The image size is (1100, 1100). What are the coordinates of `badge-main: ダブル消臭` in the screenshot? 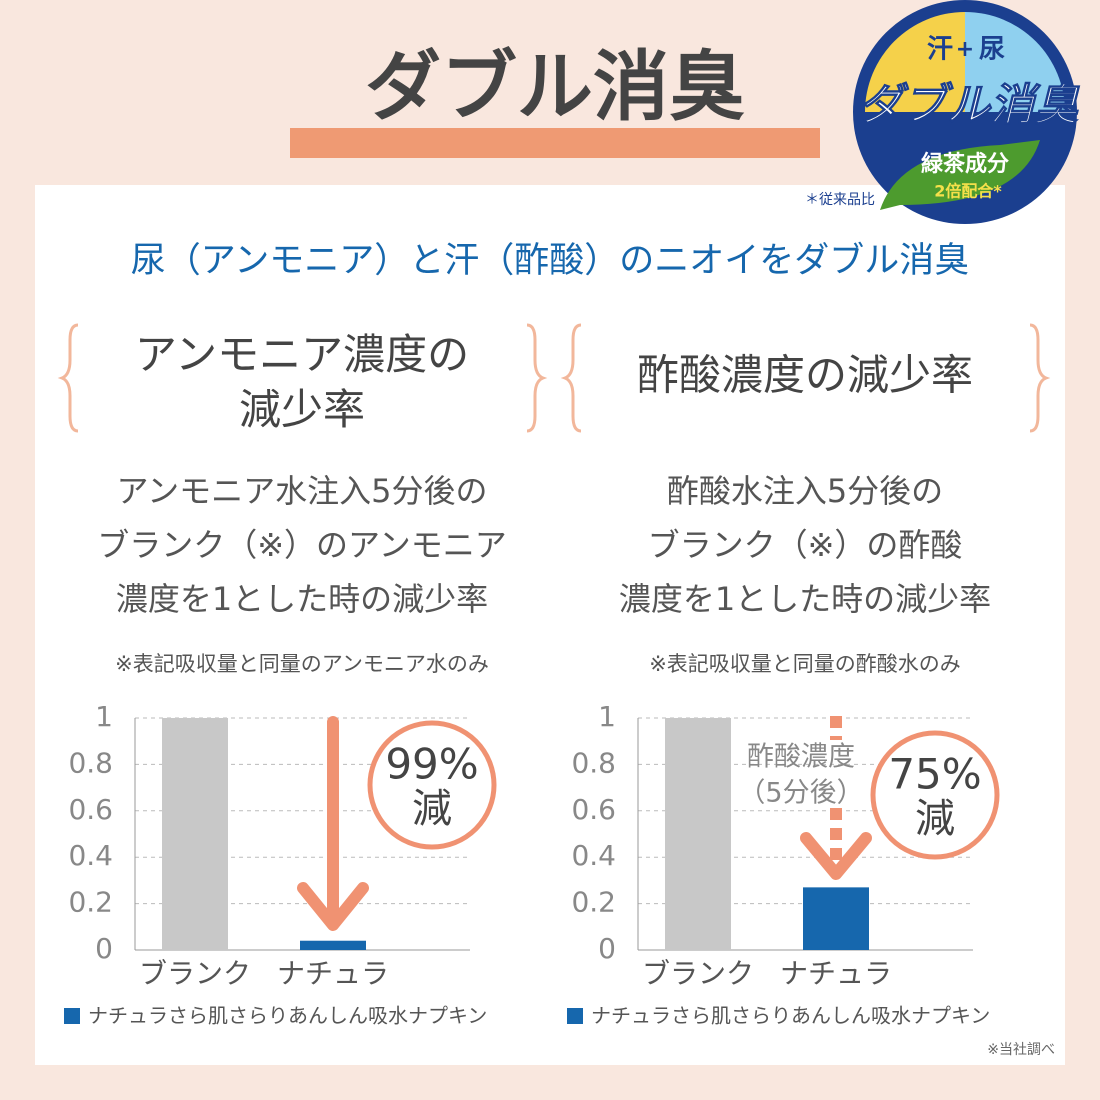 It's located at (969, 105).